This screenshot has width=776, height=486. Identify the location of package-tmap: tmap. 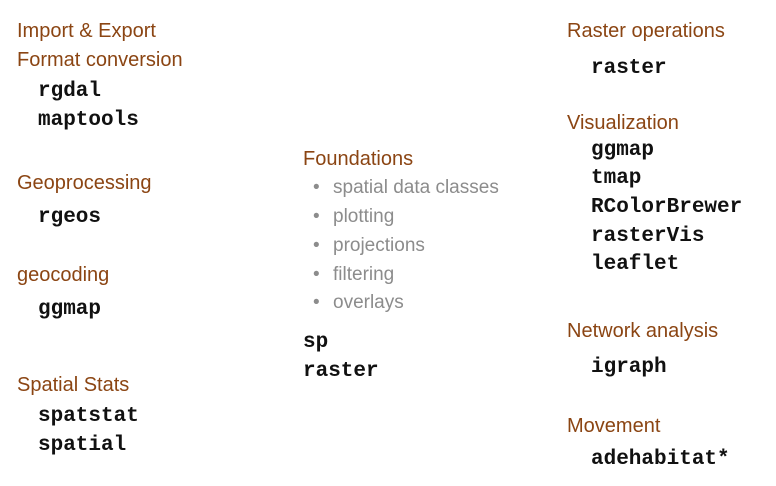
(616, 178).